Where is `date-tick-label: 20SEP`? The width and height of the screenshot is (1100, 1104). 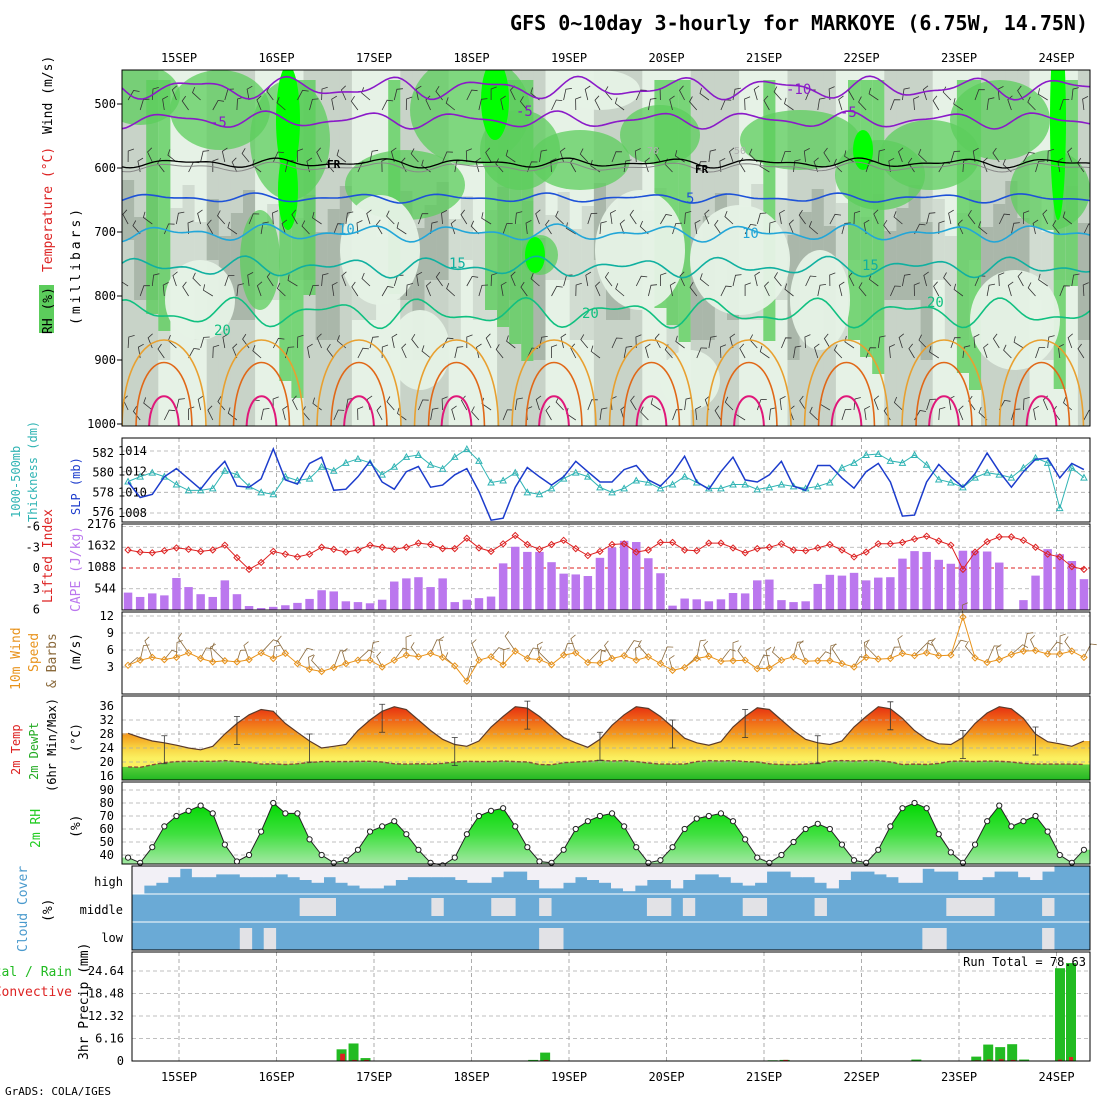
date-tick-label: 20SEP is located at coordinates (666, 1077).